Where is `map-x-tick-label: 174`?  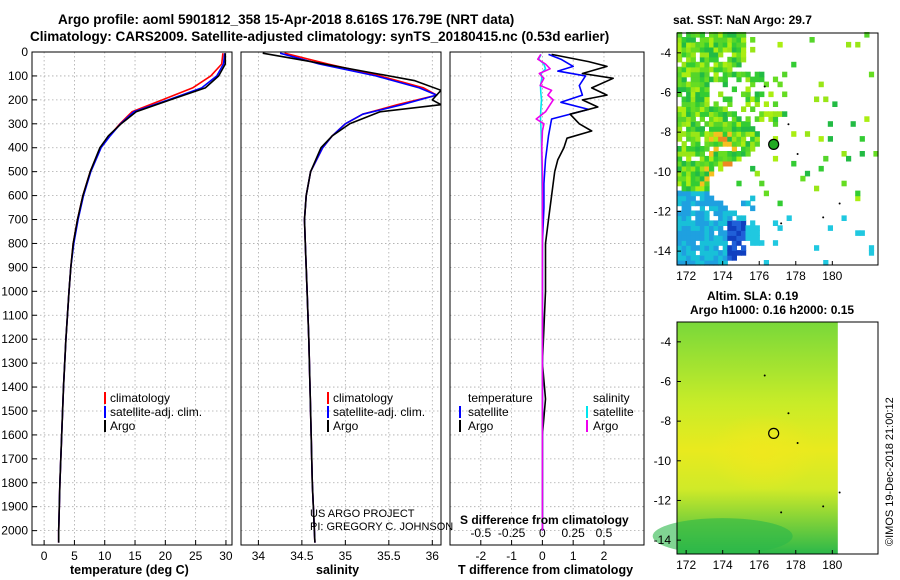
map-x-tick-label: 174 is located at coordinates (723, 276).